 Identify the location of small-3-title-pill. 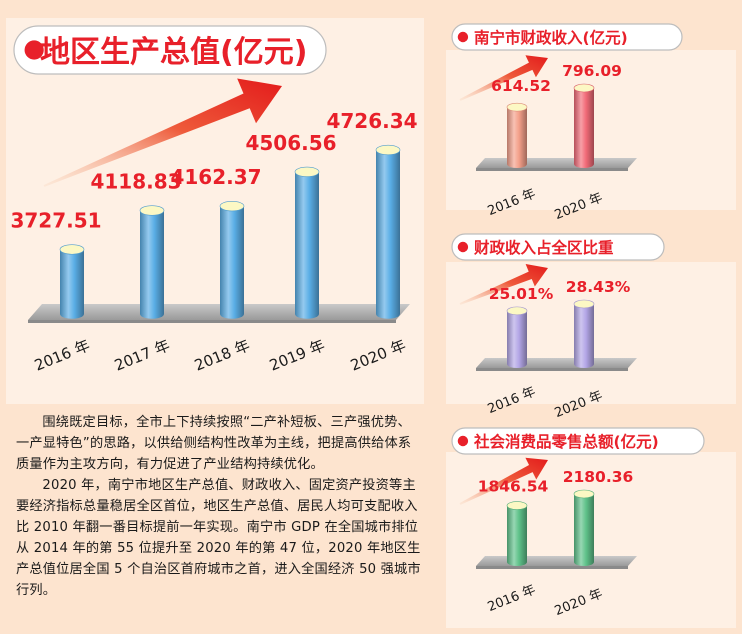
(578, 441).